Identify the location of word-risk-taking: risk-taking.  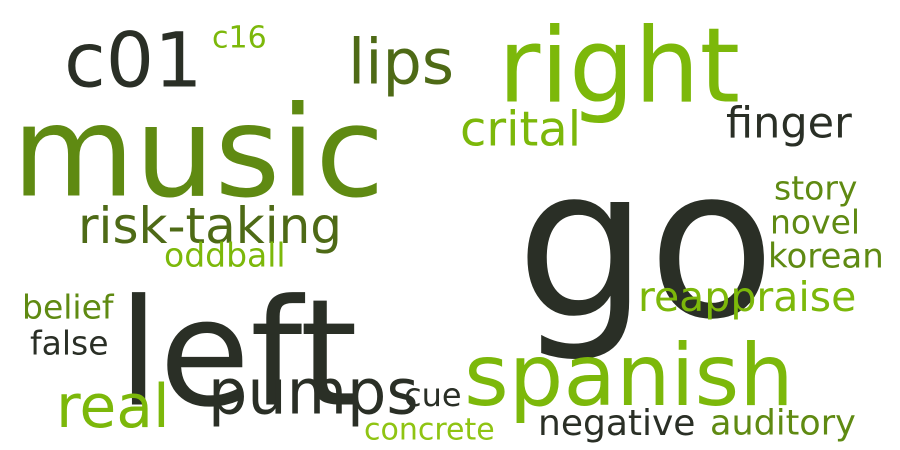
(210, 226).